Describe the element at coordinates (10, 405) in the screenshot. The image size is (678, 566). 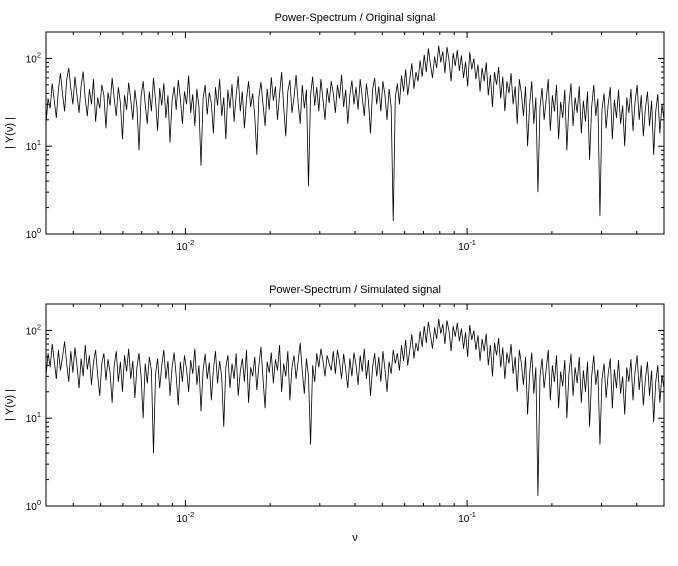
I see `y-axis-label-simulated: | Y(ν) |` at that location.